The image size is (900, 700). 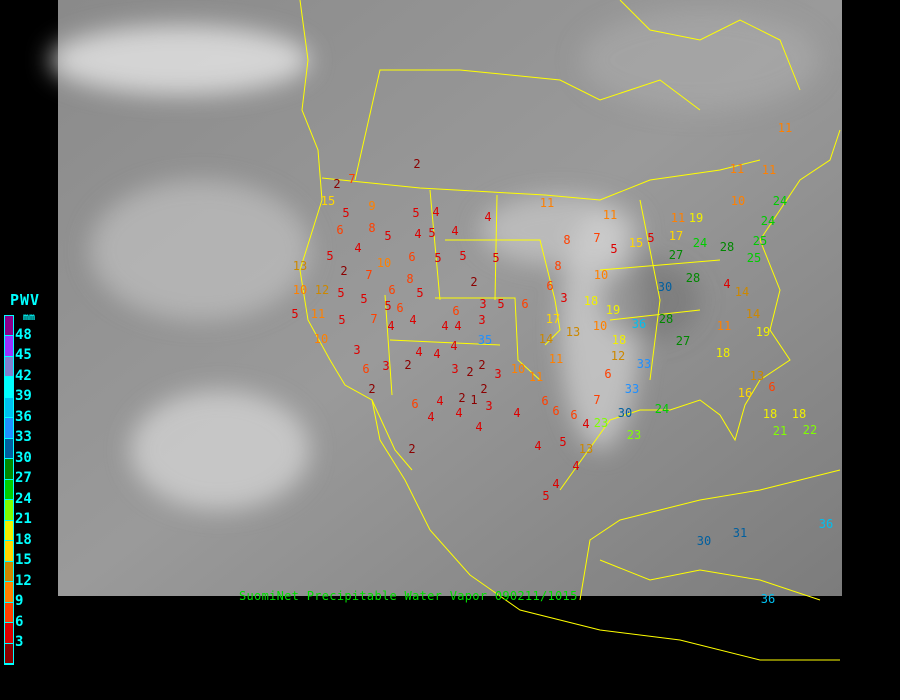 What do you see at coordinates (23, 498) in the screenshot?
I see `legend-tick-label: 24` at bounding box center [23, 498].